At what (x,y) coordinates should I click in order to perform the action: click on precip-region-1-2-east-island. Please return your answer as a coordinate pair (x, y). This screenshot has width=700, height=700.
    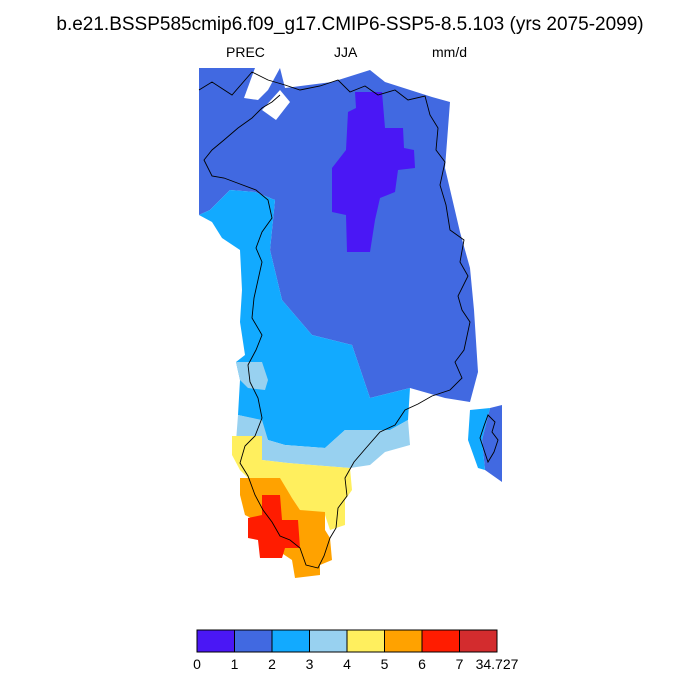
    Looking at the image, I should click on (492, 443).